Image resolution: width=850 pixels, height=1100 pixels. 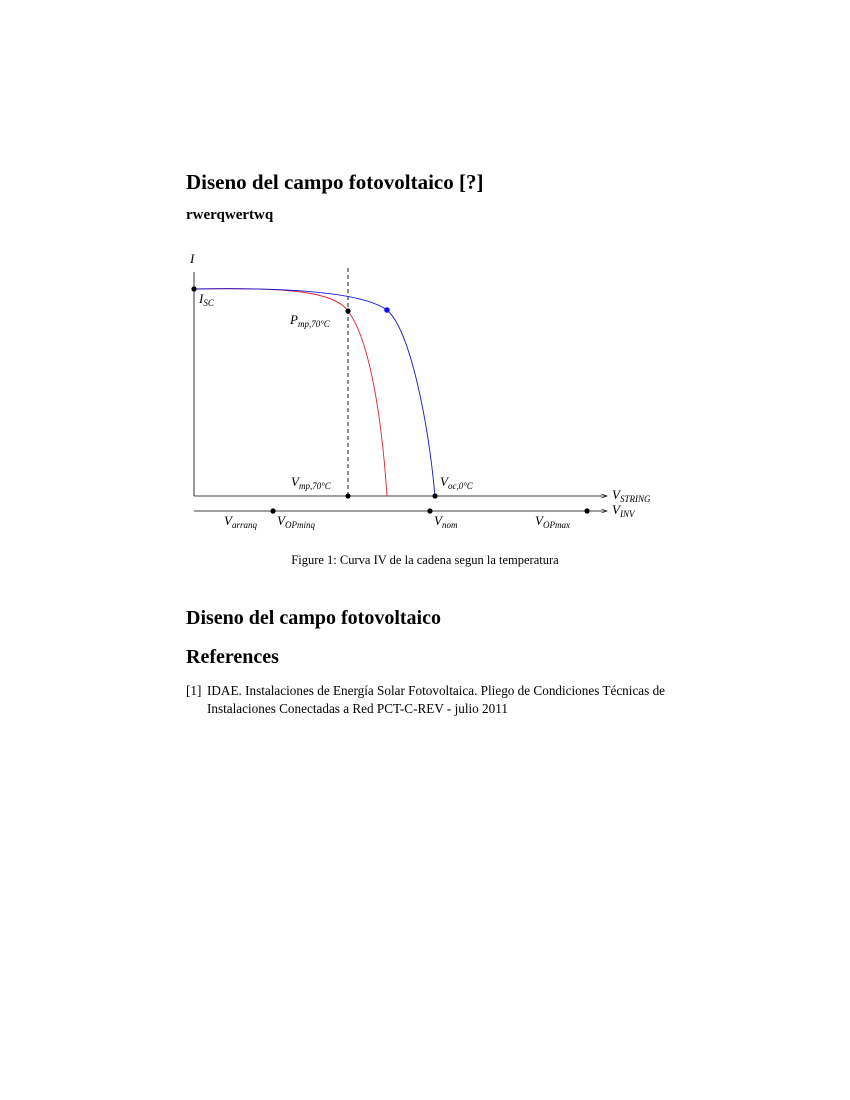 I want to click on i-axis-label: I, so click(x=192, y=258).